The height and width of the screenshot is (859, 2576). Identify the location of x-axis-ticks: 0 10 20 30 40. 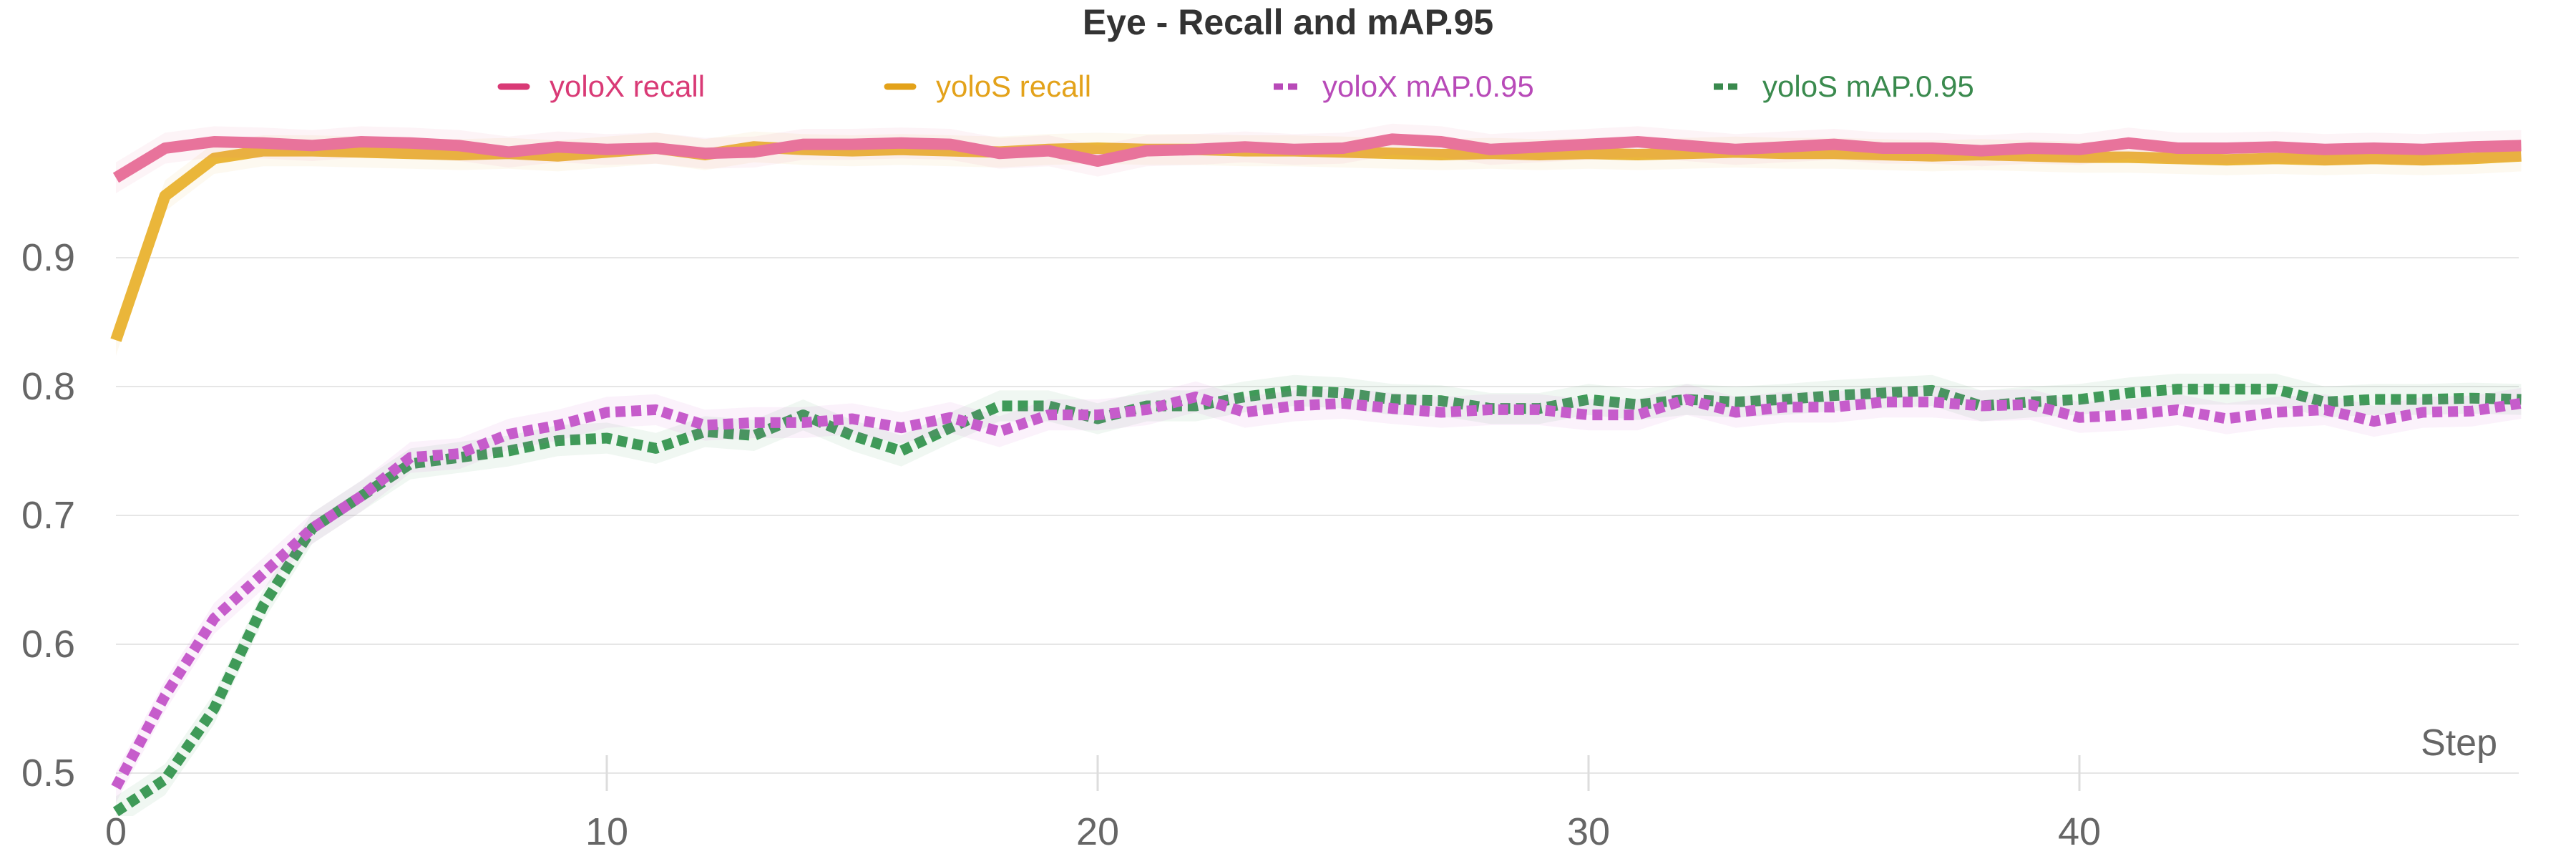
(1103, 804).